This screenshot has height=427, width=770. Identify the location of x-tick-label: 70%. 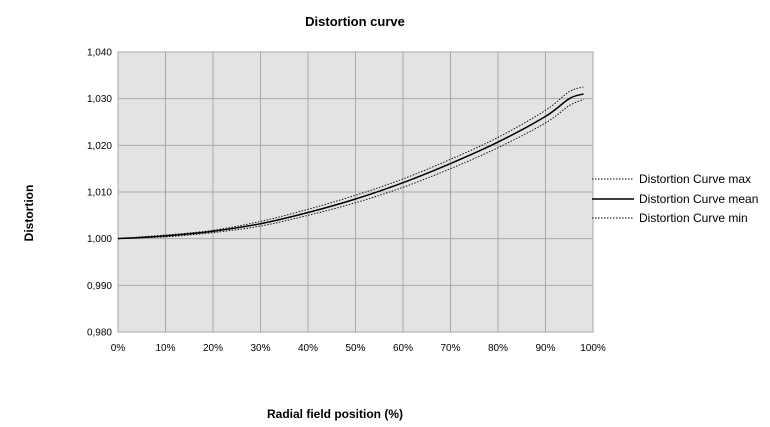
(450, 348).